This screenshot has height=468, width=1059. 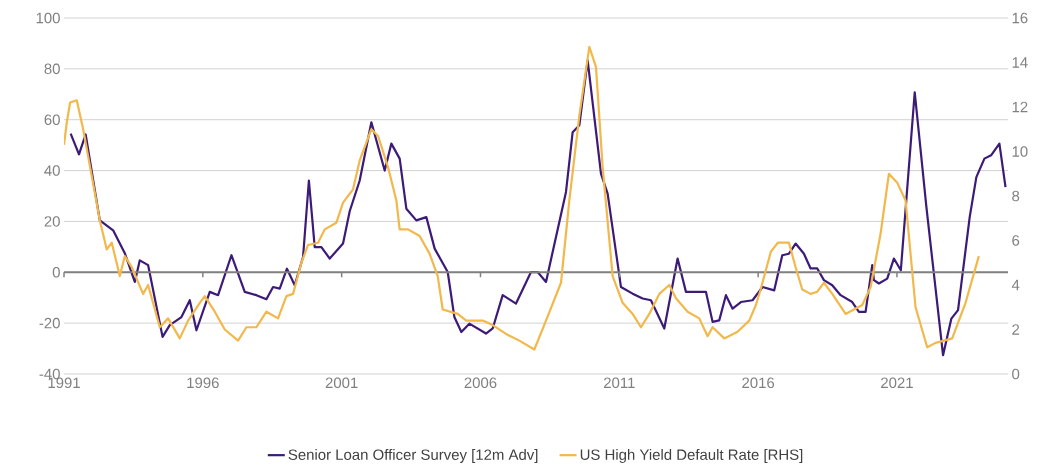 What do you see at coordinates (1020, 151) in the screenshot?
I see `y2-tick-label: 10` at bounding box center [1020, 151].